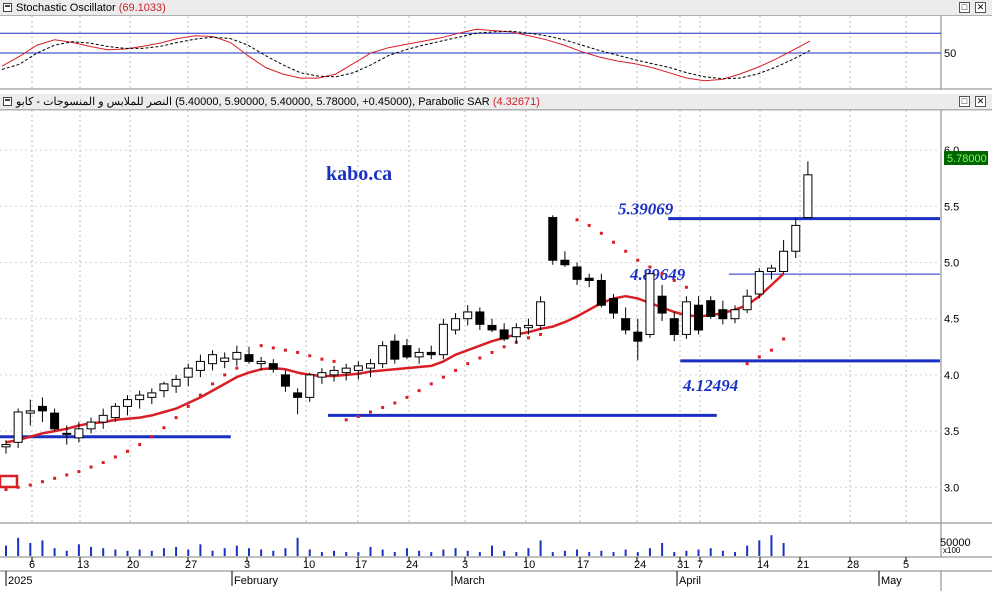  What do you see at coordinates (906, 565) in the screenshot?
I see `x-tick-label: 5` at bounding box center [906, 565].